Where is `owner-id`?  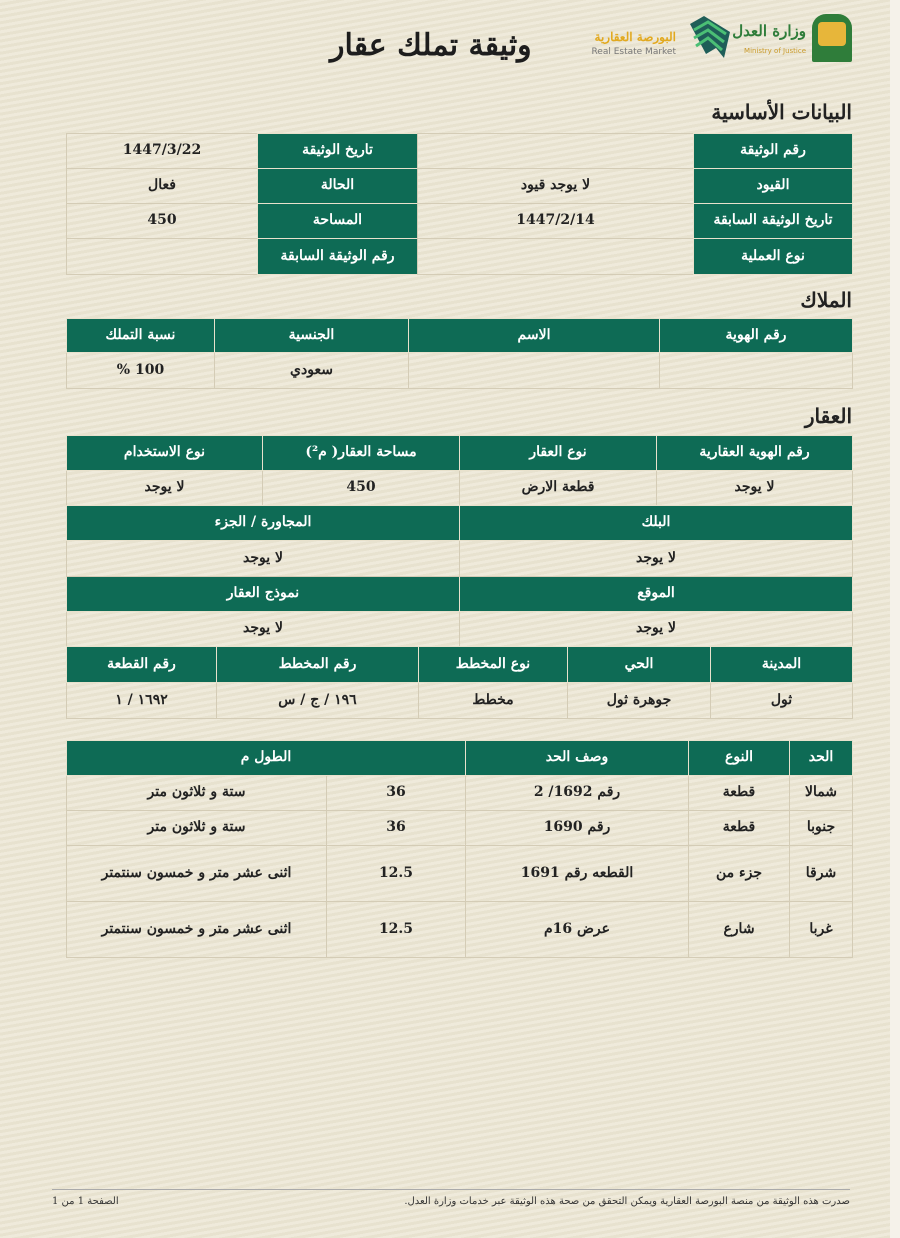 owner-id is located at coordinates (756, 370).